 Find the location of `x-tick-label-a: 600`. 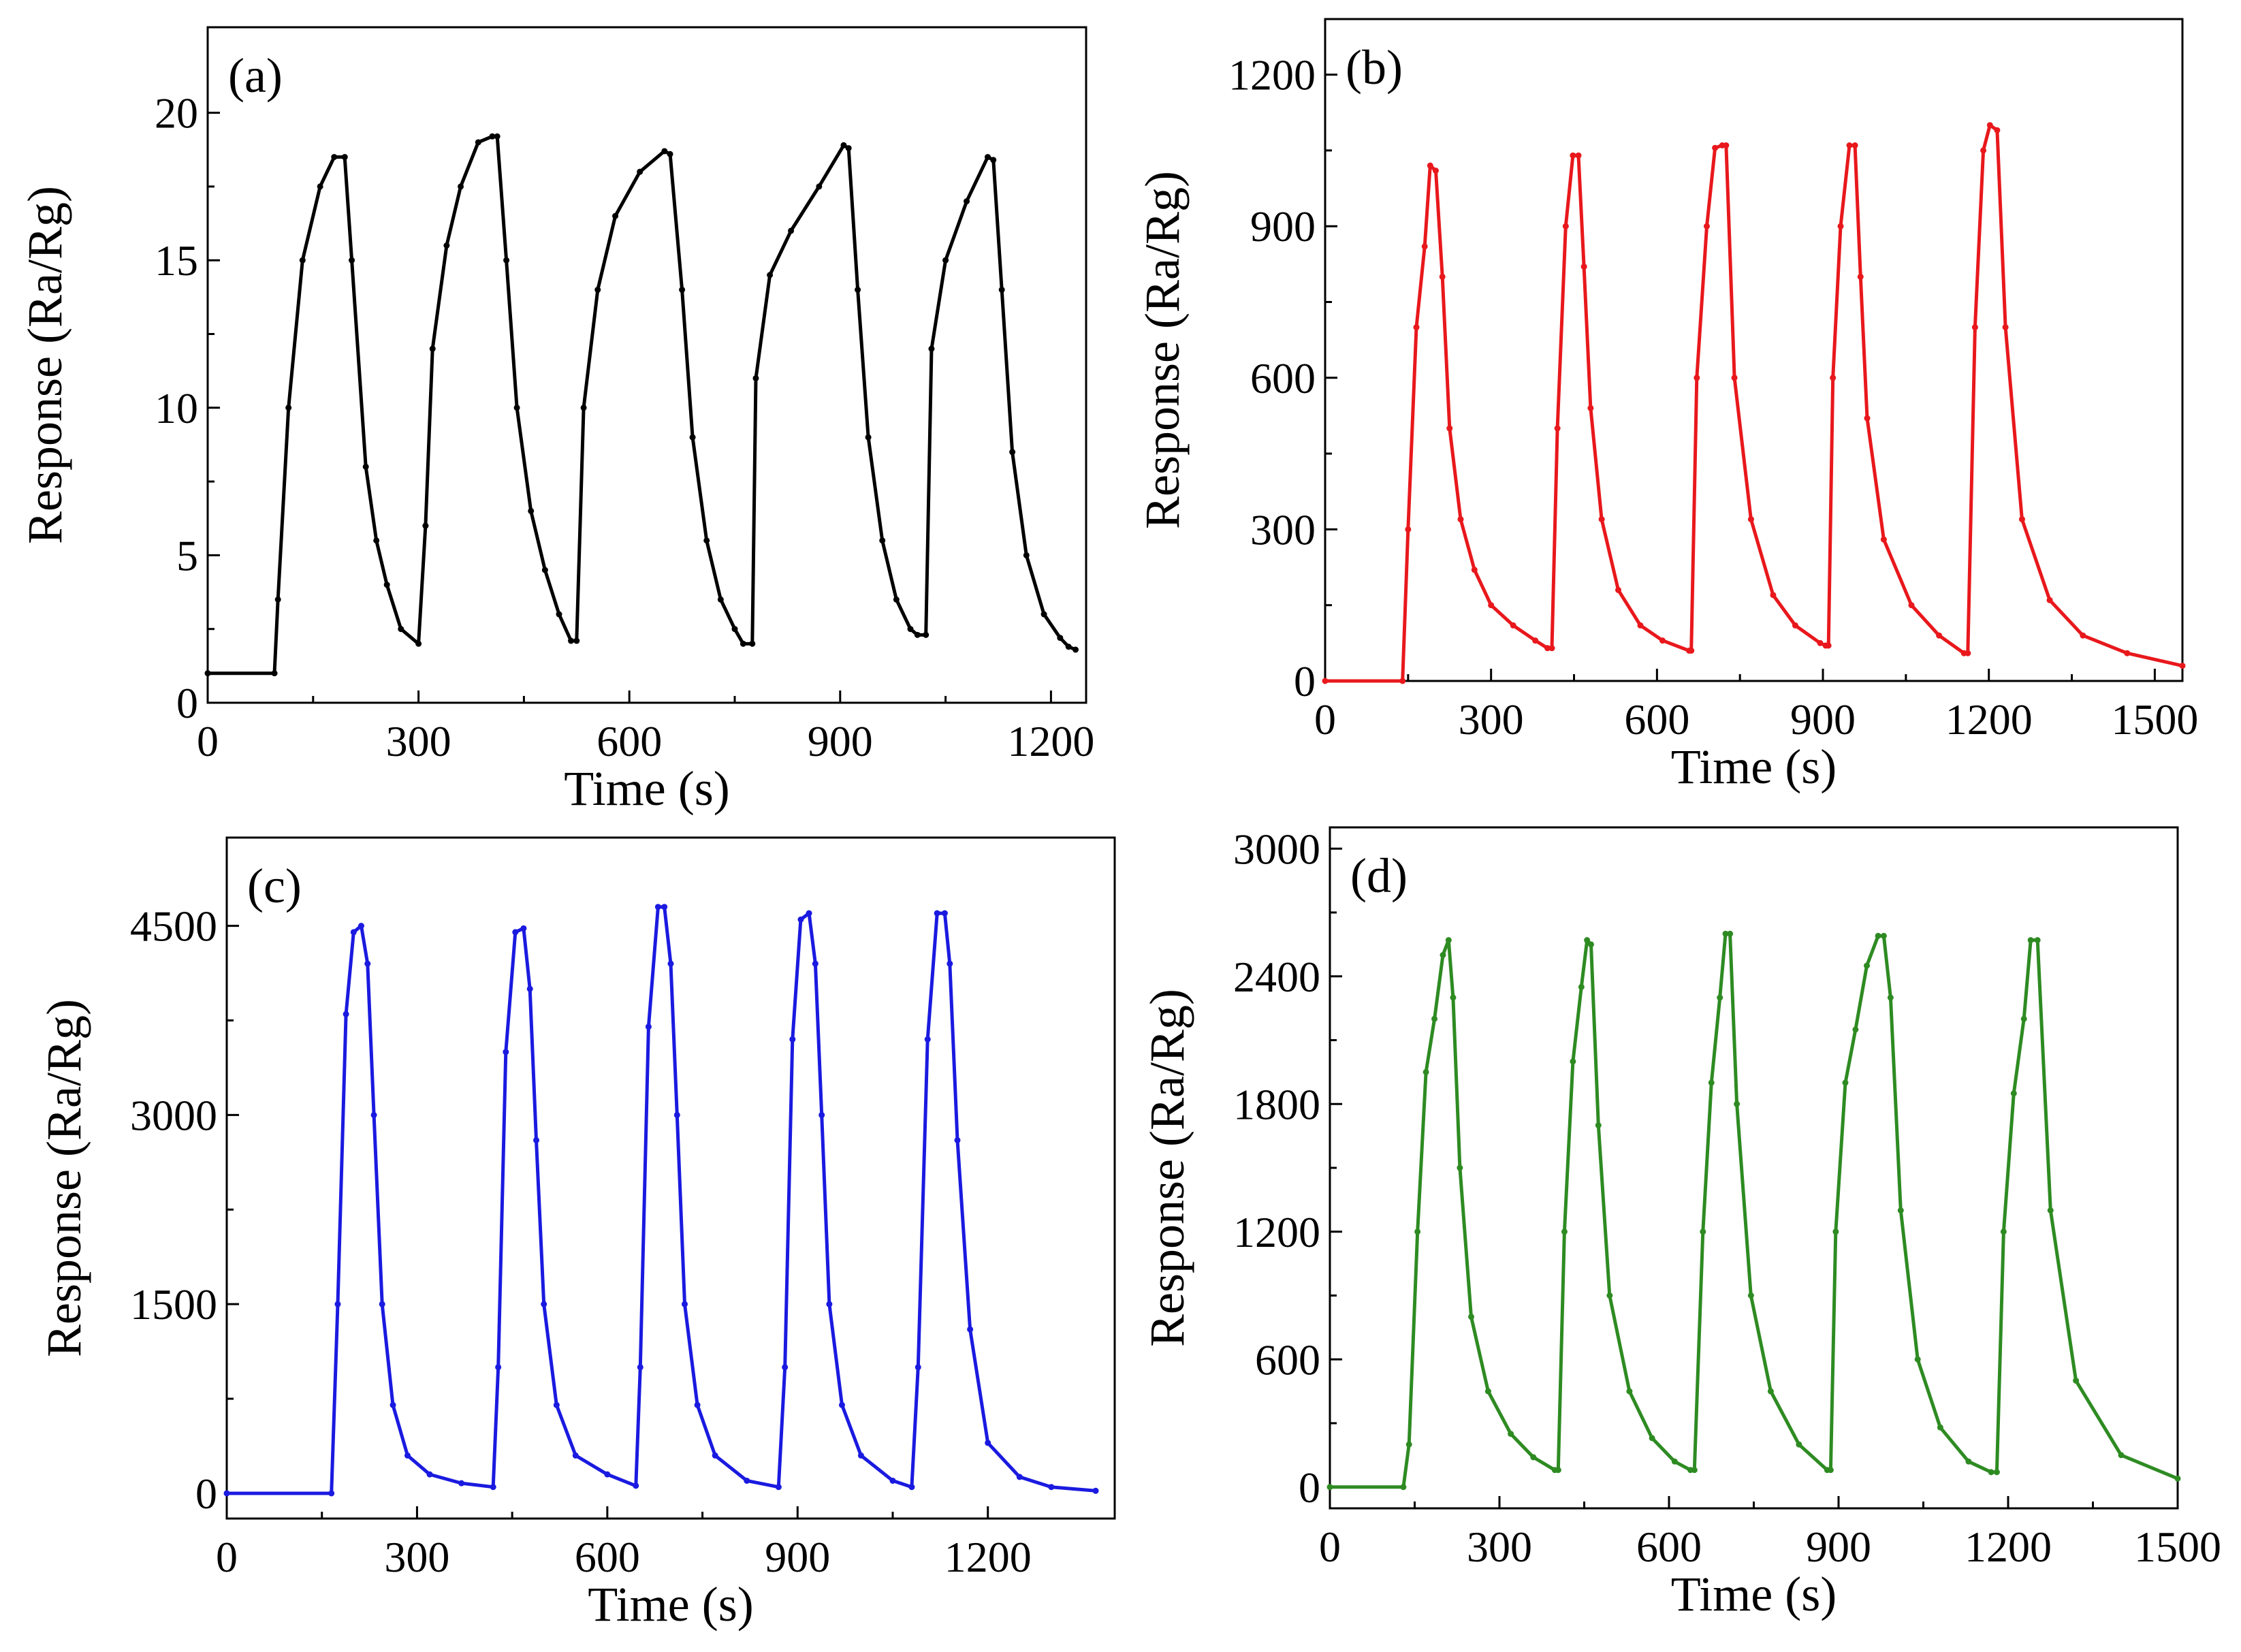

x-tick-label-a: 600 is located at coordinates (629, 741).